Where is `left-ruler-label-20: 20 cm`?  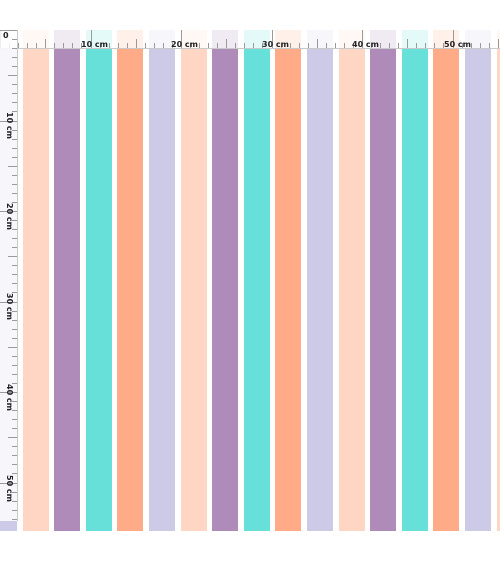 left-ruler-label-20: 20 cm is located at coordinates (9, 216).